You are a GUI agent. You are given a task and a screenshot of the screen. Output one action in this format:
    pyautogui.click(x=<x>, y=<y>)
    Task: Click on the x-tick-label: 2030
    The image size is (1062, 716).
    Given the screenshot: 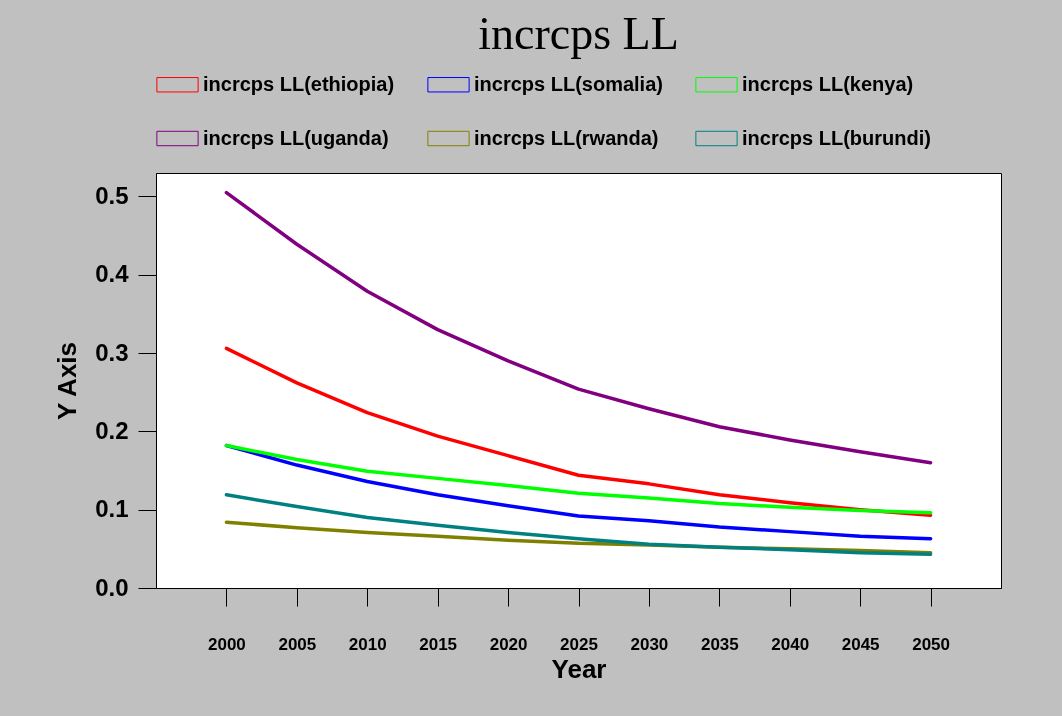 What is the action you would take?
    pyautogui.click(x=649, y=644)
    